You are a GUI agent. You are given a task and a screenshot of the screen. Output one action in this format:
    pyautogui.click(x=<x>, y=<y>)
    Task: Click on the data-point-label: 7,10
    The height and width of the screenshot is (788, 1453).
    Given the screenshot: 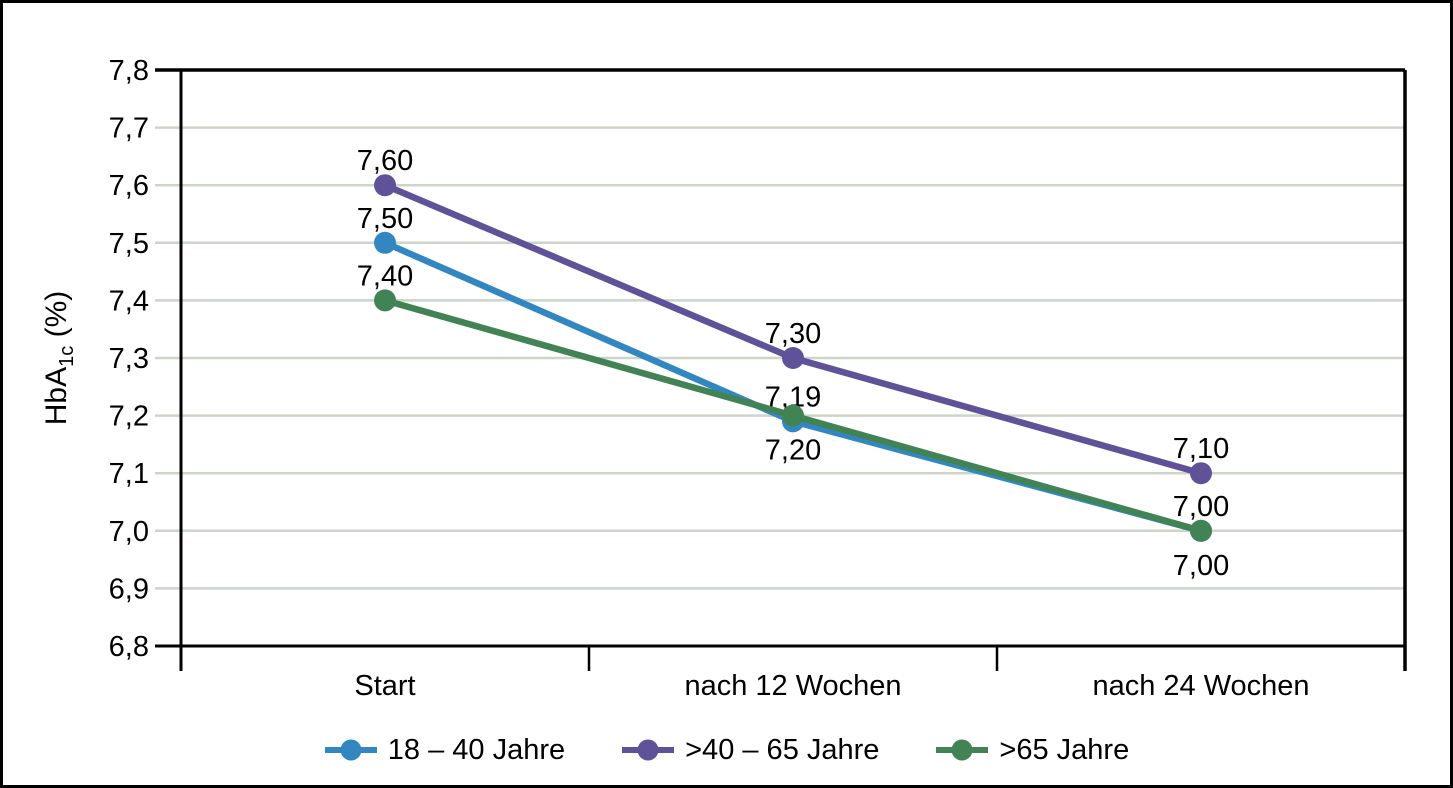 What is the action you would take?
    pyautogui.click(x=1201, y=449)
    